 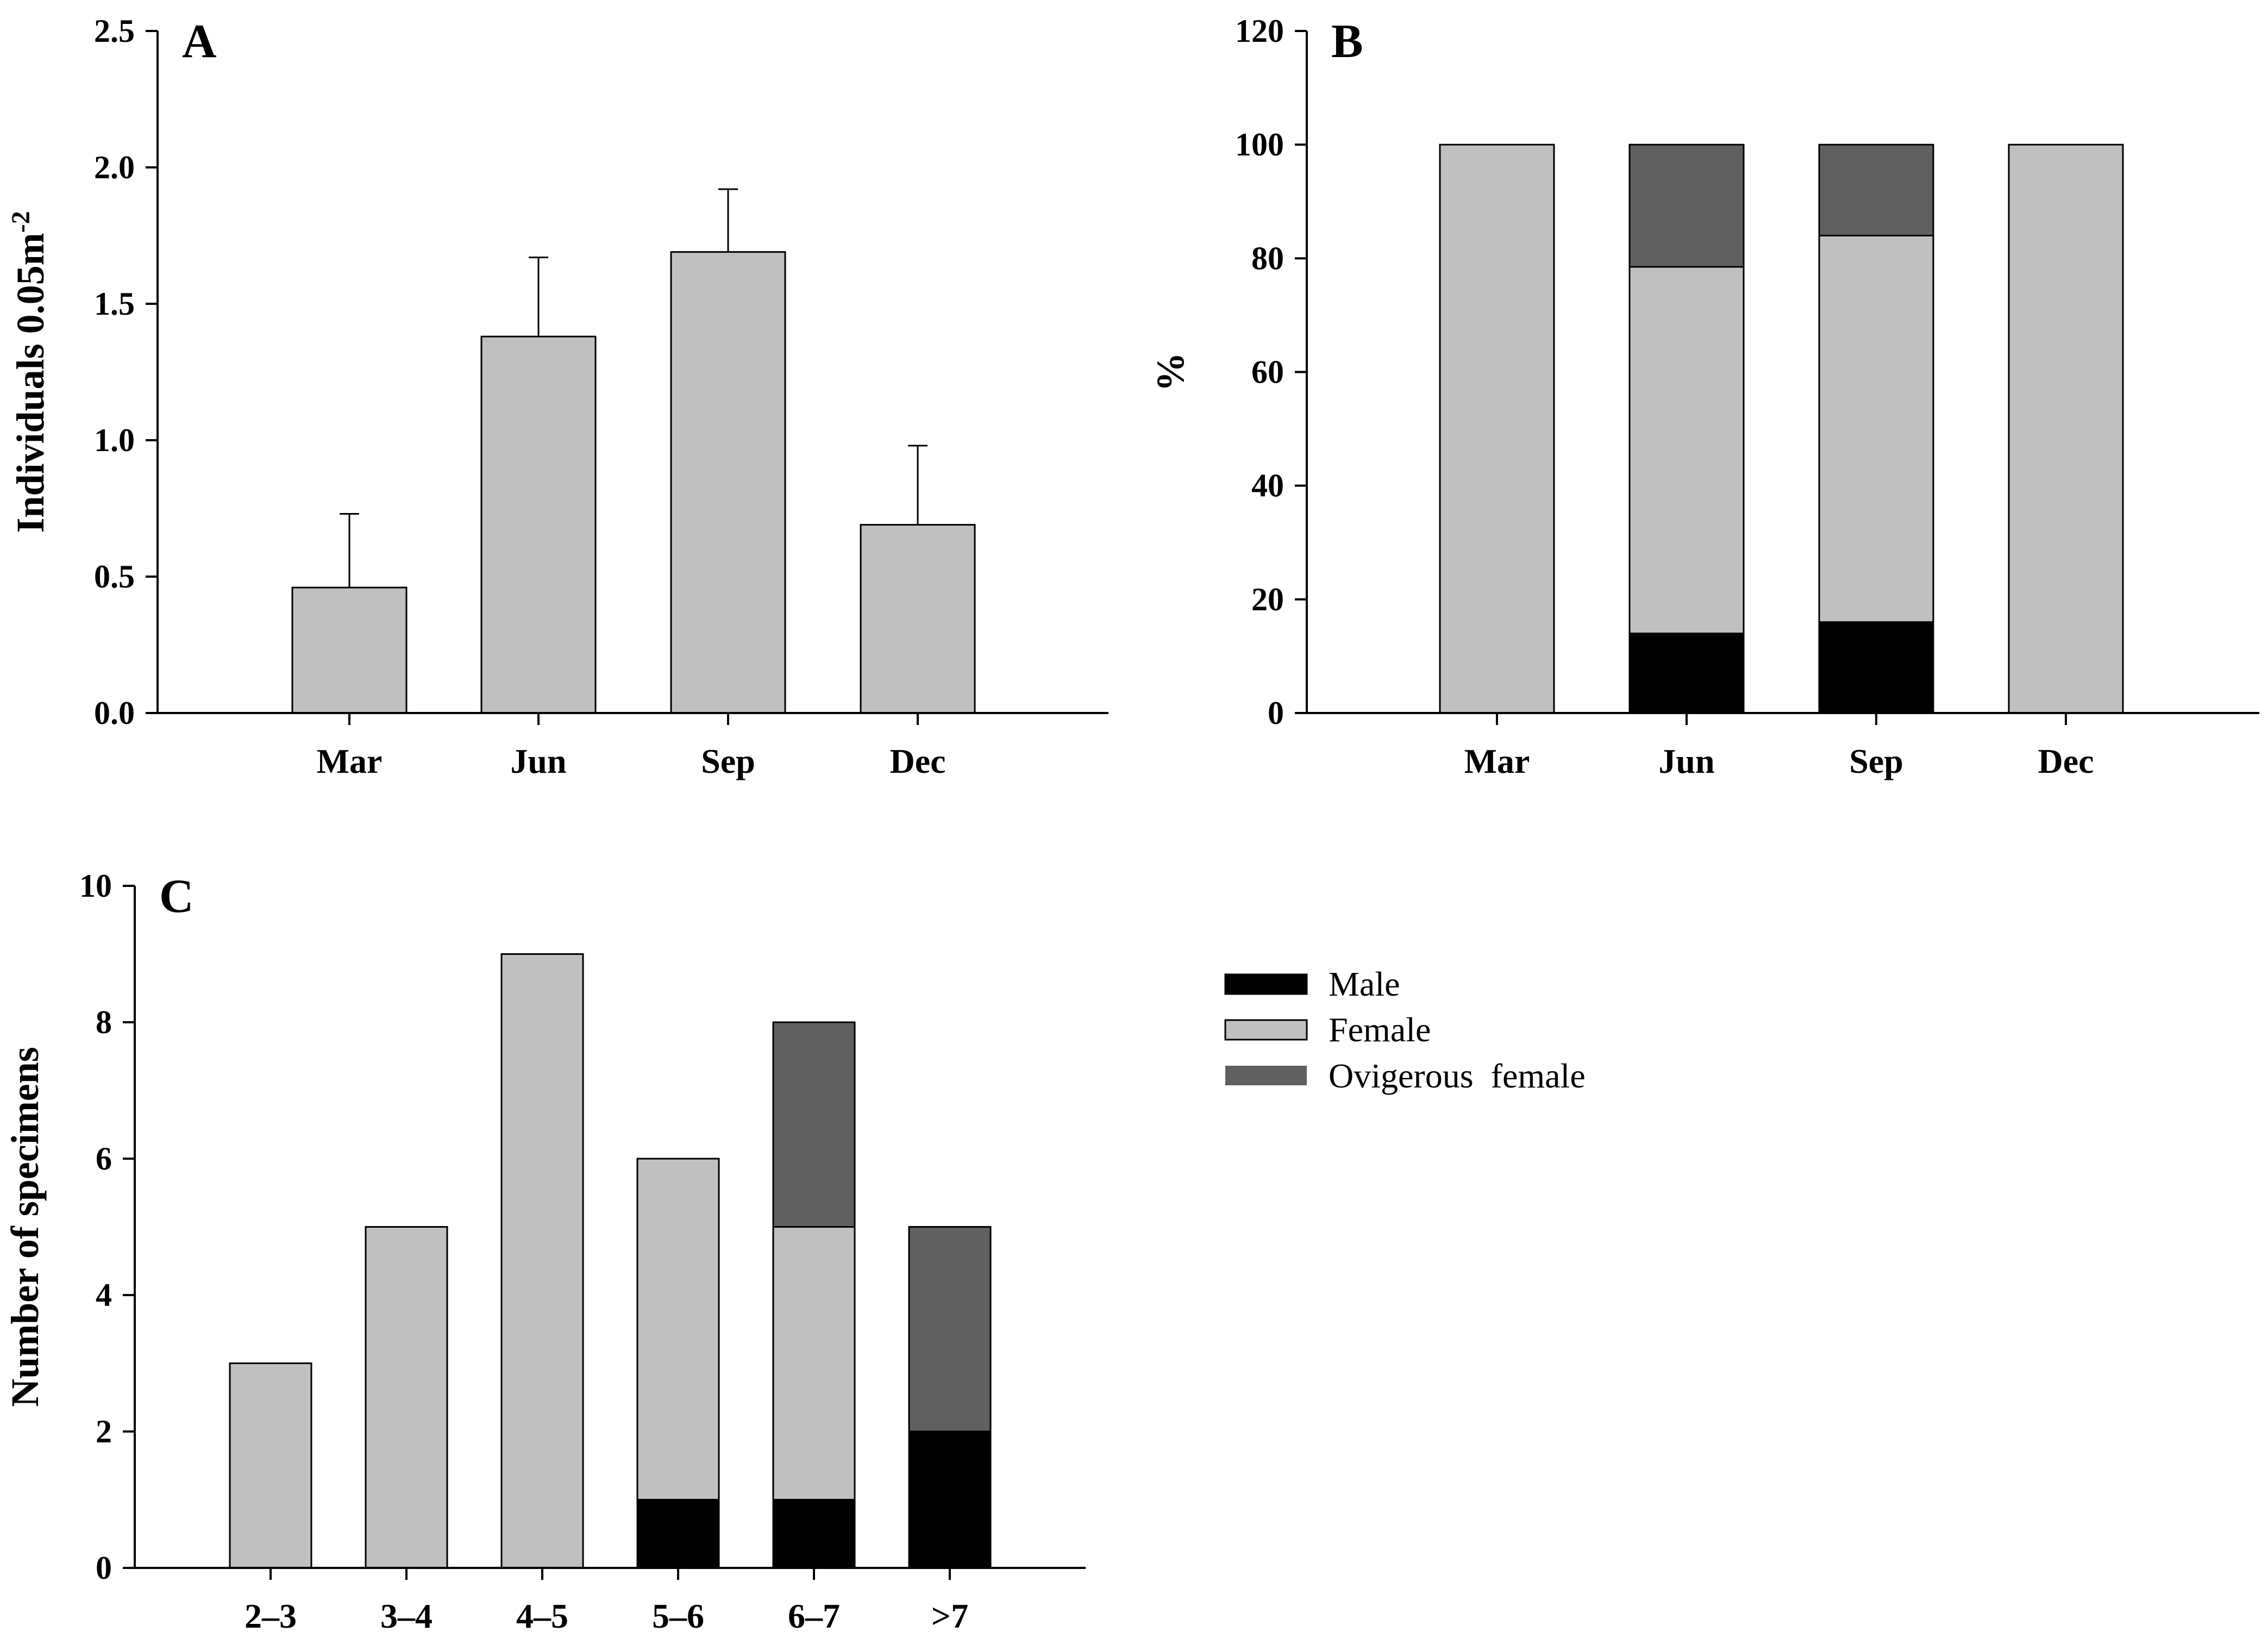 I want to click on y-tick-label-a-0-5: 0.5, so click(x=114, y=577).